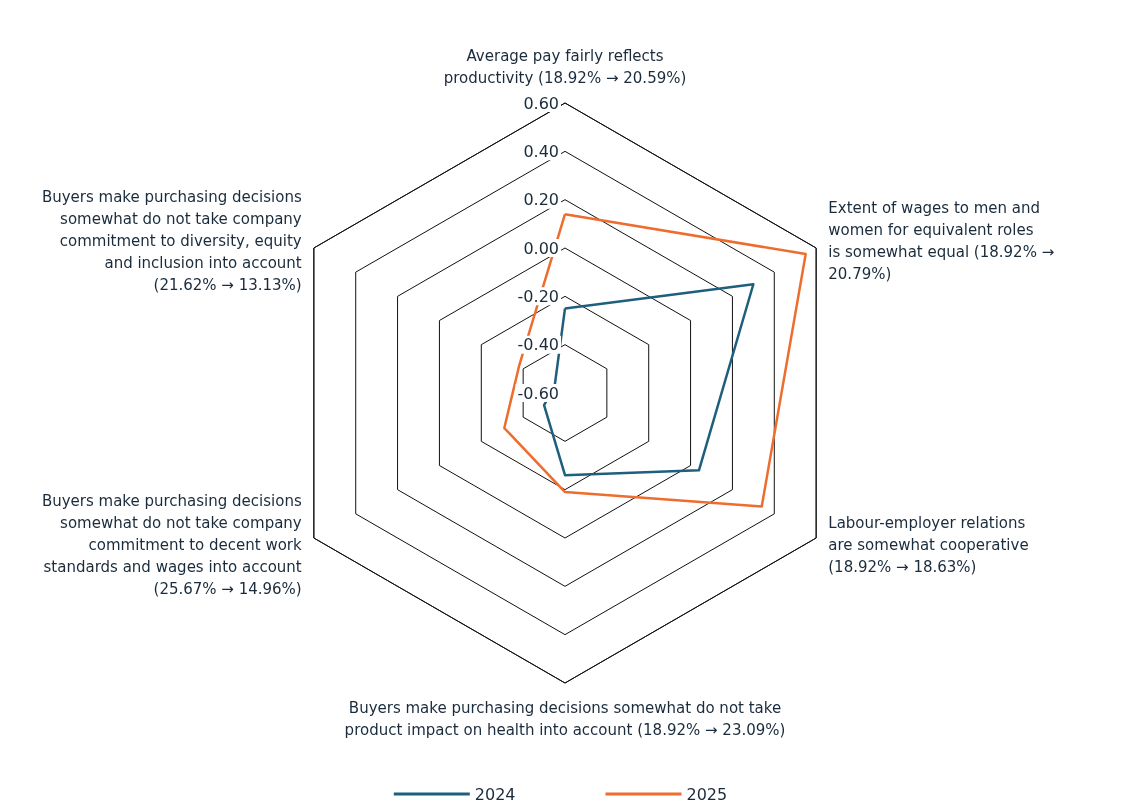 The width and height of the screenshot is (1121, 809). What do you see at coordinates (495, 794) in the screenshot?
I see `legend-label: 2024` at bounding box center [495, 794].